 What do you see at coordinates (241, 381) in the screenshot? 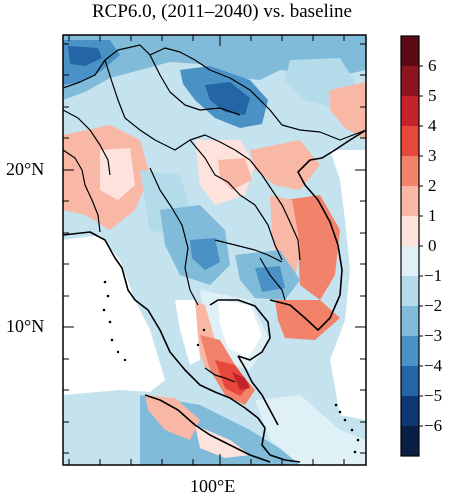
I see `region-peninsula-dark` at bounding box center [241, 381].